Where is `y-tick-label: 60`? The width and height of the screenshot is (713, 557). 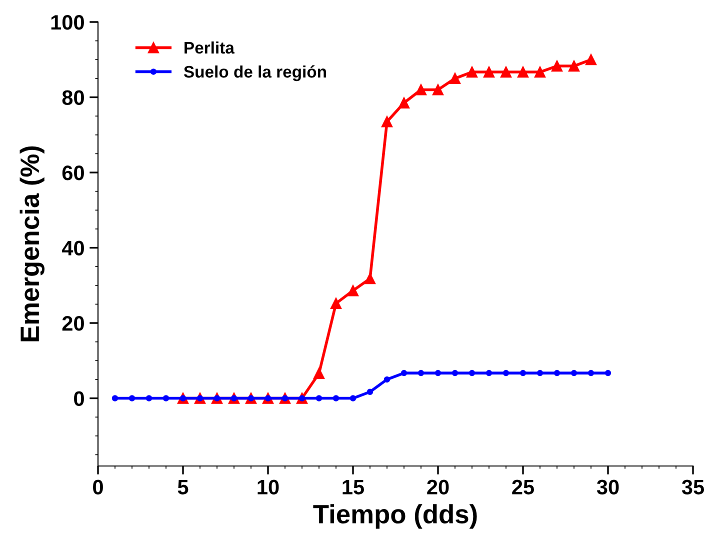
y-tick-label: 60 is located at coordinates (73, 173).